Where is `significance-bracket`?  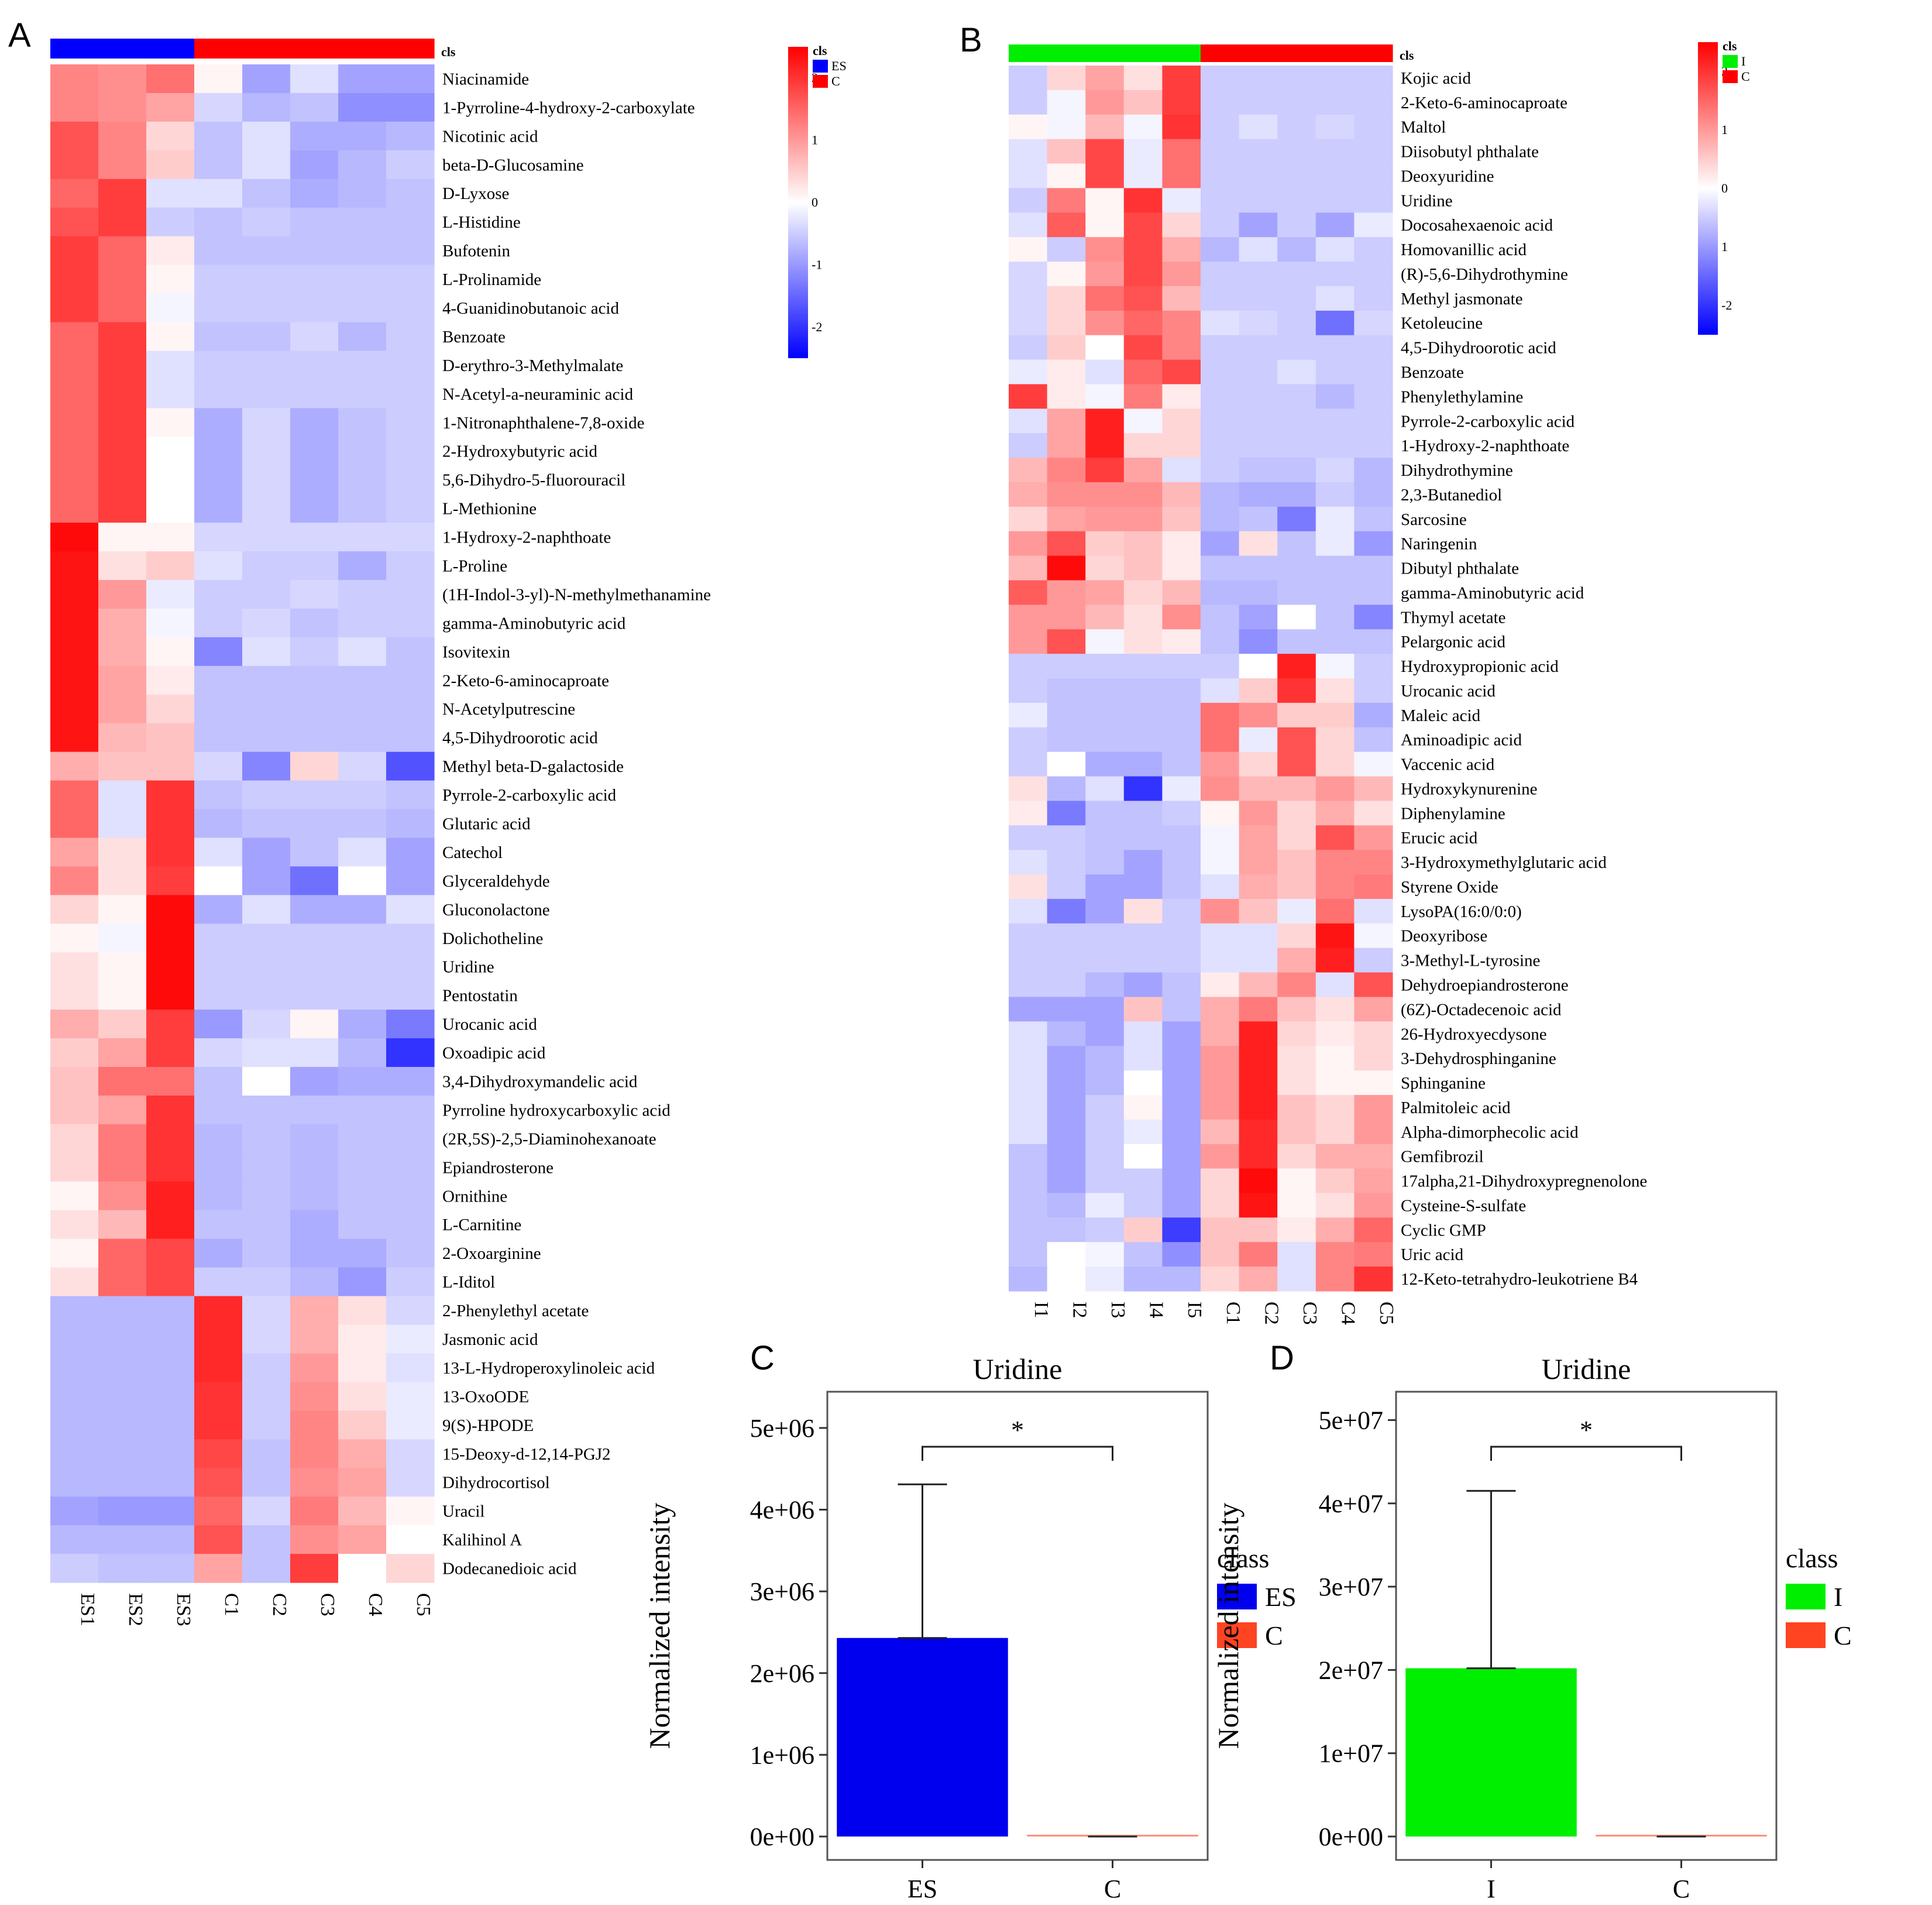 significance-bracket is located at coordinates (1586, 1454).